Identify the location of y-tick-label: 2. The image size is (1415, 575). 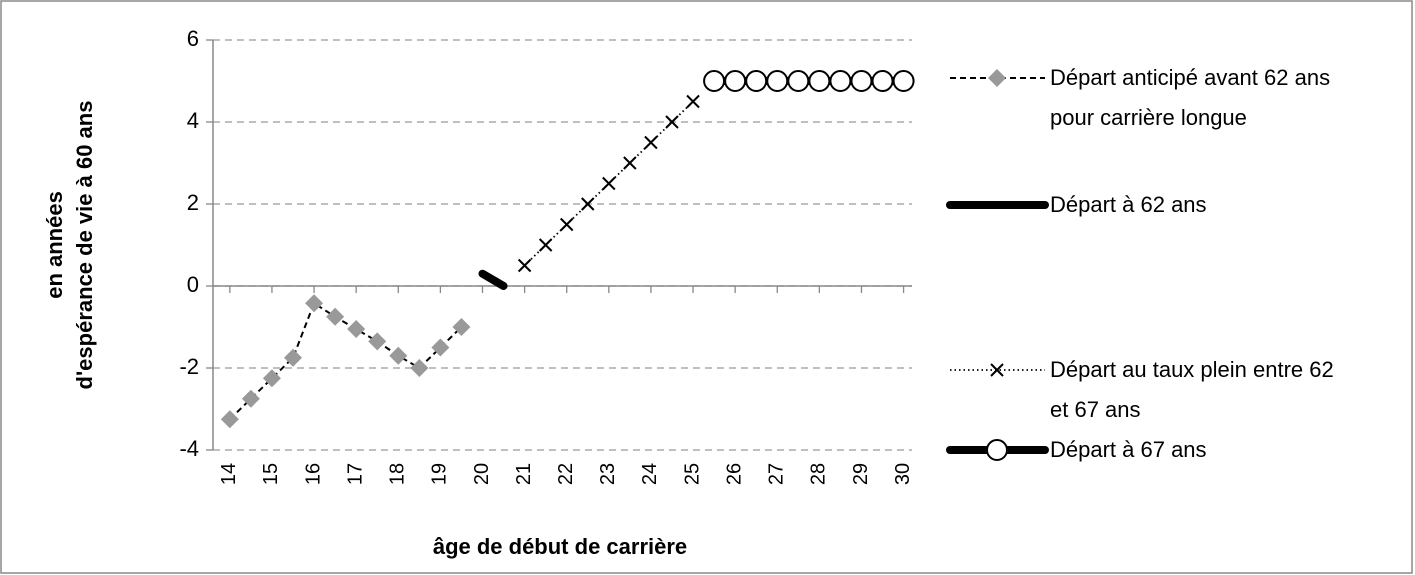
(193, 202).